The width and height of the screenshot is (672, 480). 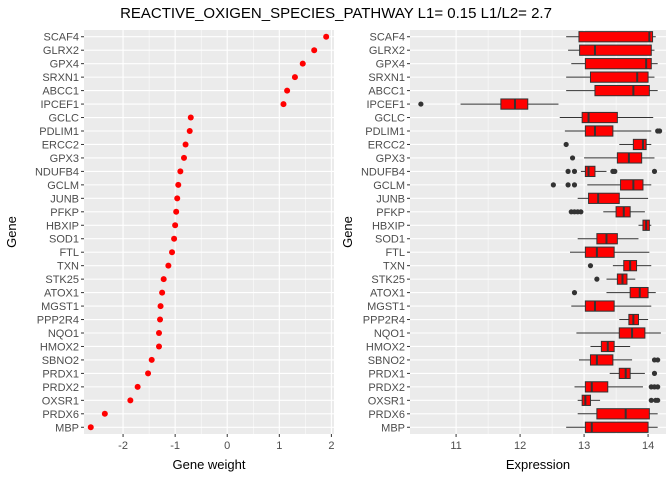 What do you see at coordinates (387, 51) in the screenshot?
I see `expression-gene-label: GLRX2` at bounding box center [387, 51].